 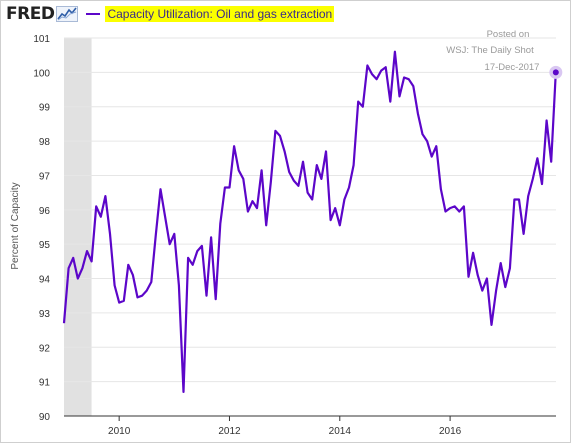 I want to click on y-tick-label: 90, so click(x=45, y=417).